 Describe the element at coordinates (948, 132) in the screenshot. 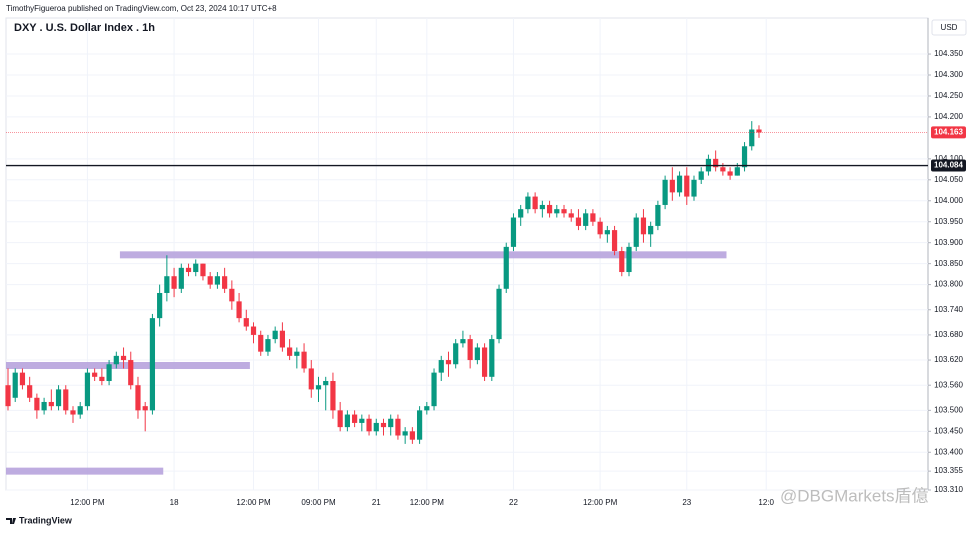

I see `price-level-tag` at that location.